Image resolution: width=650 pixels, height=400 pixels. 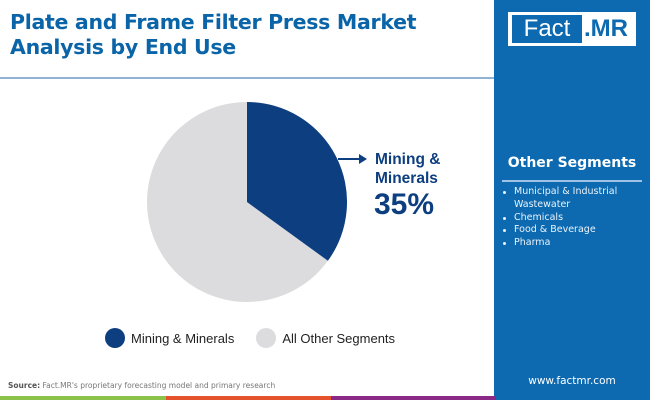 I want to click on list-item: Chemicals, so click(x=573, y=218).